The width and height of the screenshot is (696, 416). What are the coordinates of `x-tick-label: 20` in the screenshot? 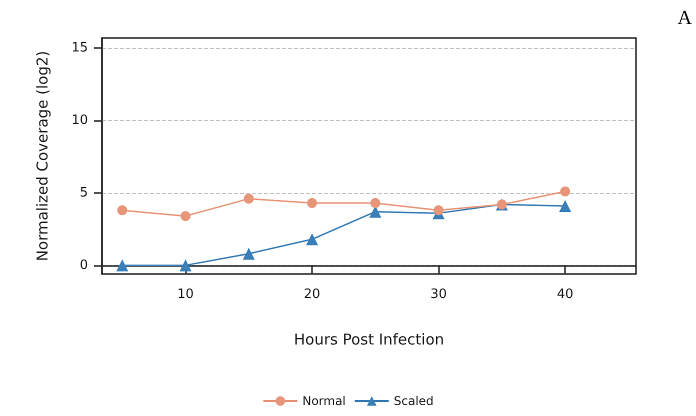 It's located at (312, 294).